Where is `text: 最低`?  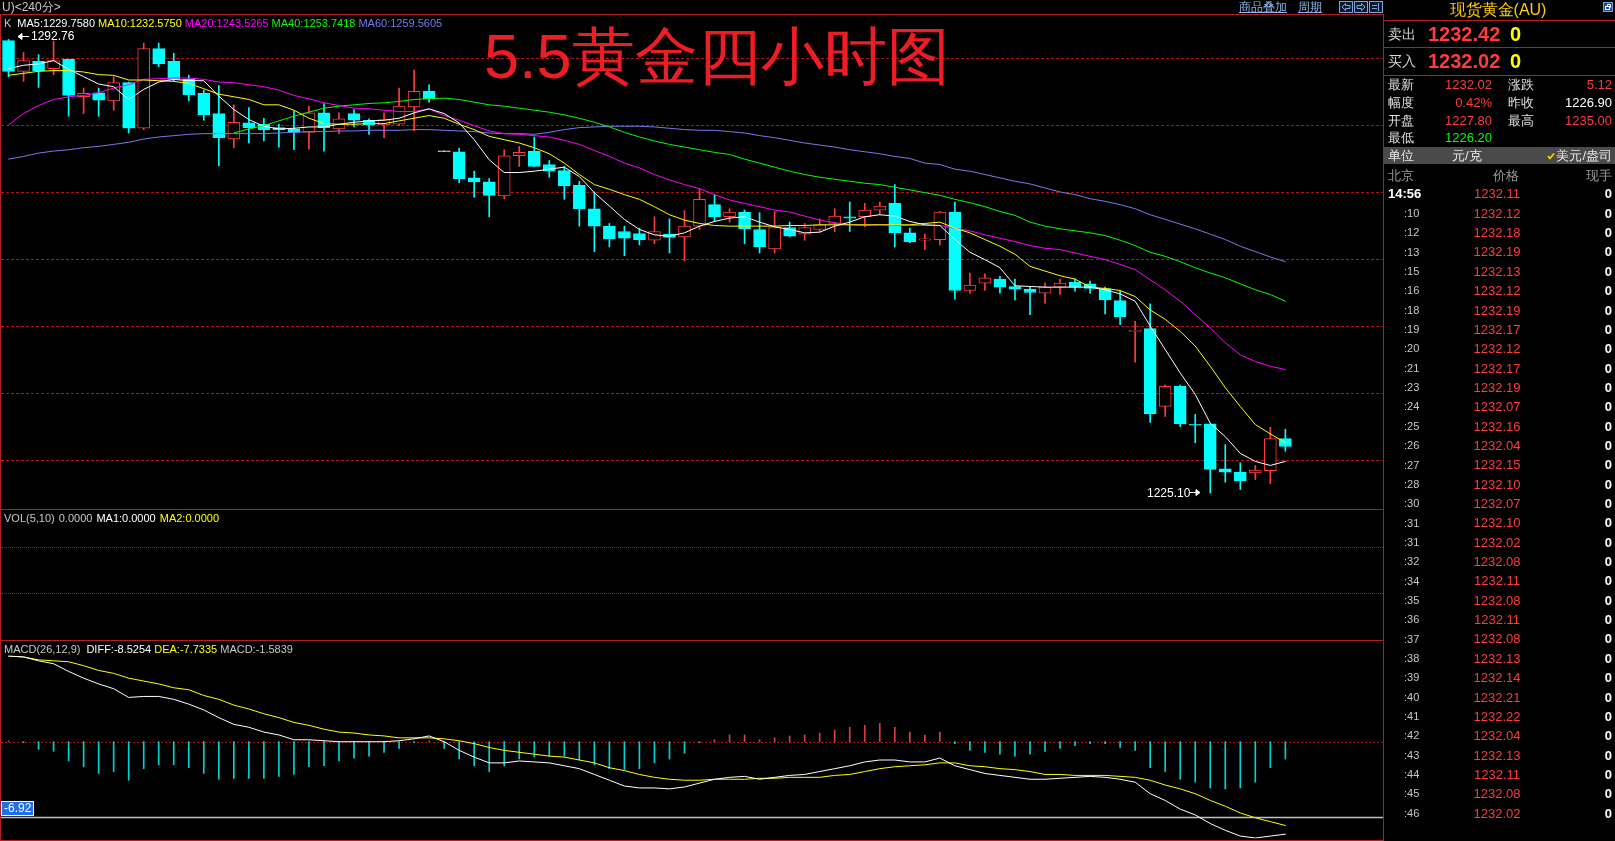
text: 最低 is located at coordinates (1401, 138).